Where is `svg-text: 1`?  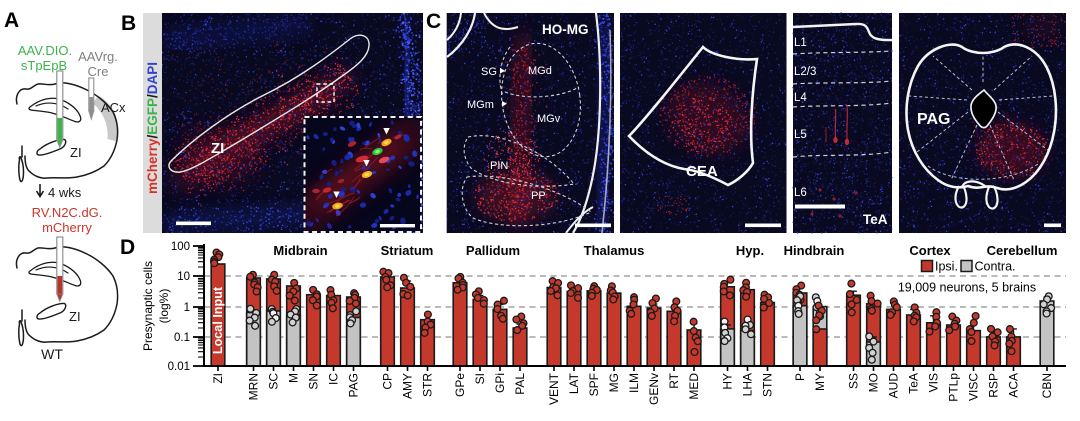
svg-text: 1 is located at coordinates (187, 308).